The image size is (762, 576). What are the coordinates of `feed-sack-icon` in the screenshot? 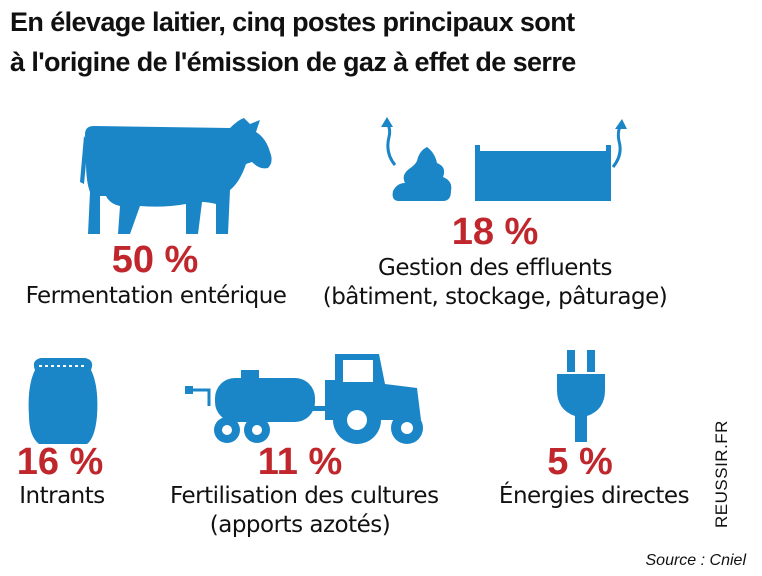 It's located at (63, 401).